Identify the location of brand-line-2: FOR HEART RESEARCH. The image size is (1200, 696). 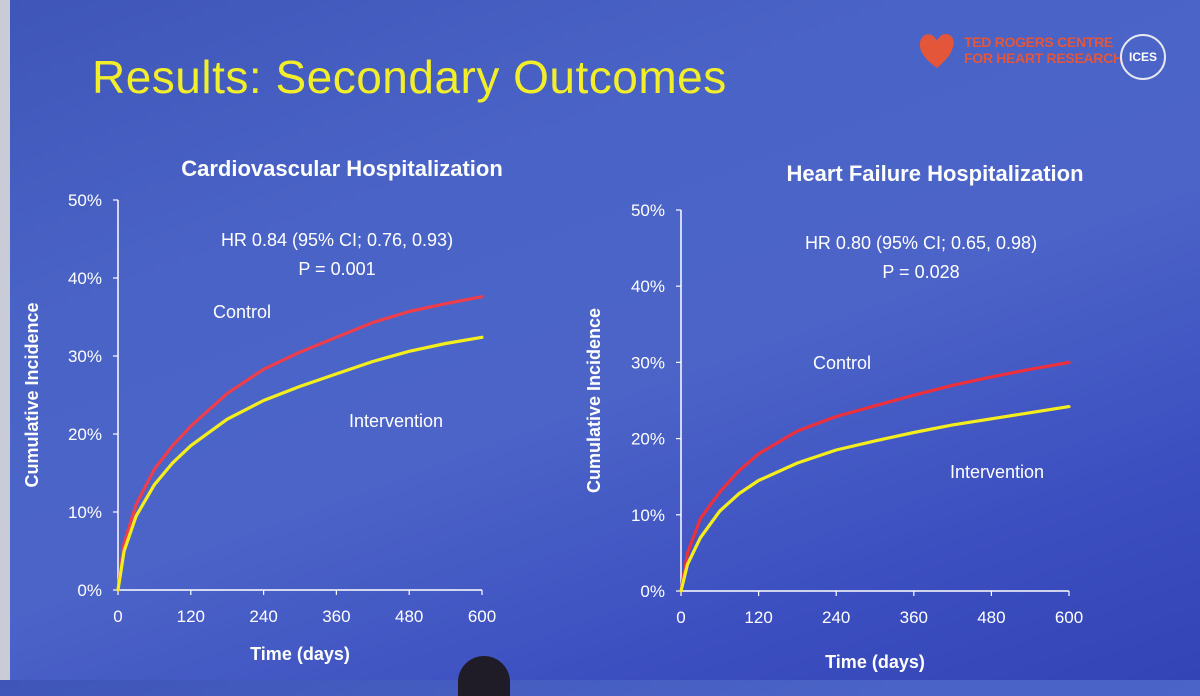
(1043, 58).